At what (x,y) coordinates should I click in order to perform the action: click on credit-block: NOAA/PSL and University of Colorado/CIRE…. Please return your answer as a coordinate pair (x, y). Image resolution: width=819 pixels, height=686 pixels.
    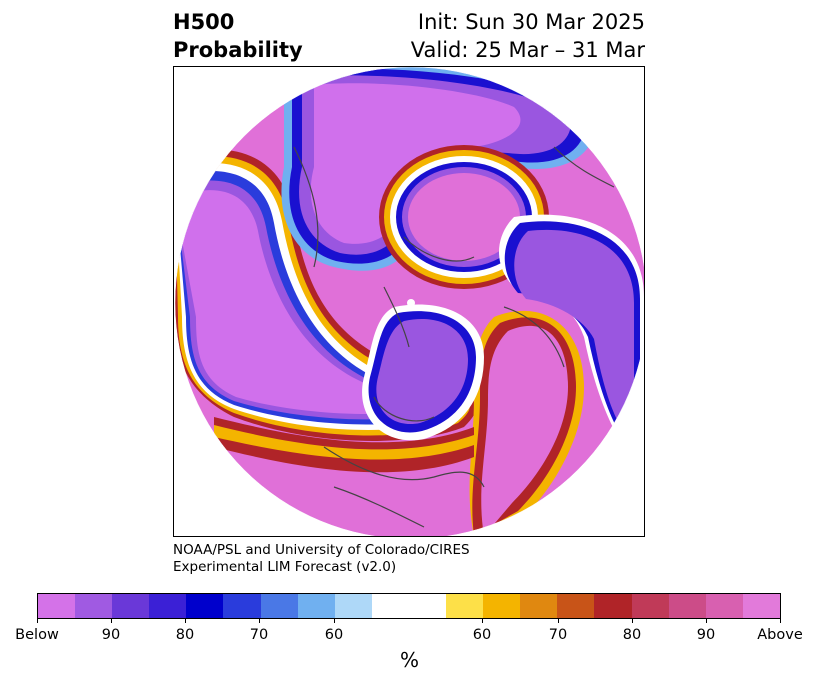
    Looking at the image, I should click on (321, 559).